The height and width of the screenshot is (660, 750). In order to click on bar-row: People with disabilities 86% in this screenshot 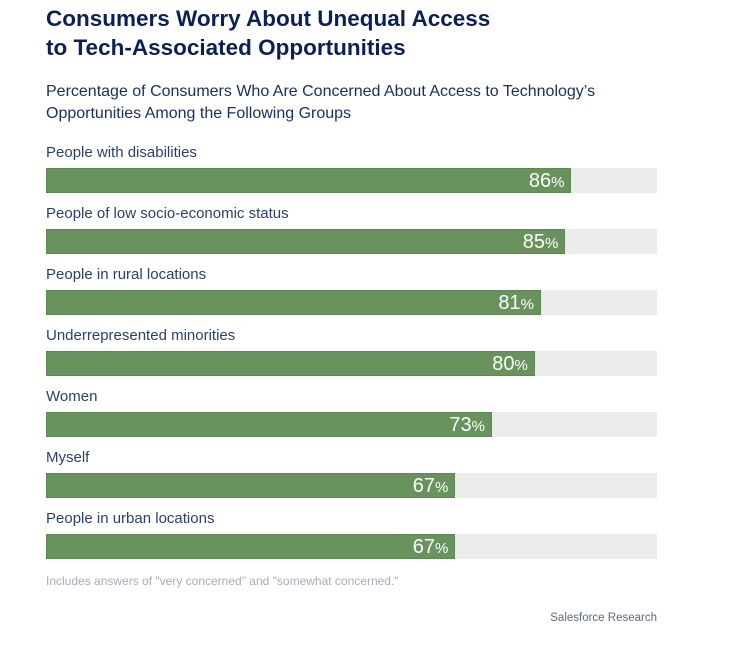, I will do `click(351, 172)`.